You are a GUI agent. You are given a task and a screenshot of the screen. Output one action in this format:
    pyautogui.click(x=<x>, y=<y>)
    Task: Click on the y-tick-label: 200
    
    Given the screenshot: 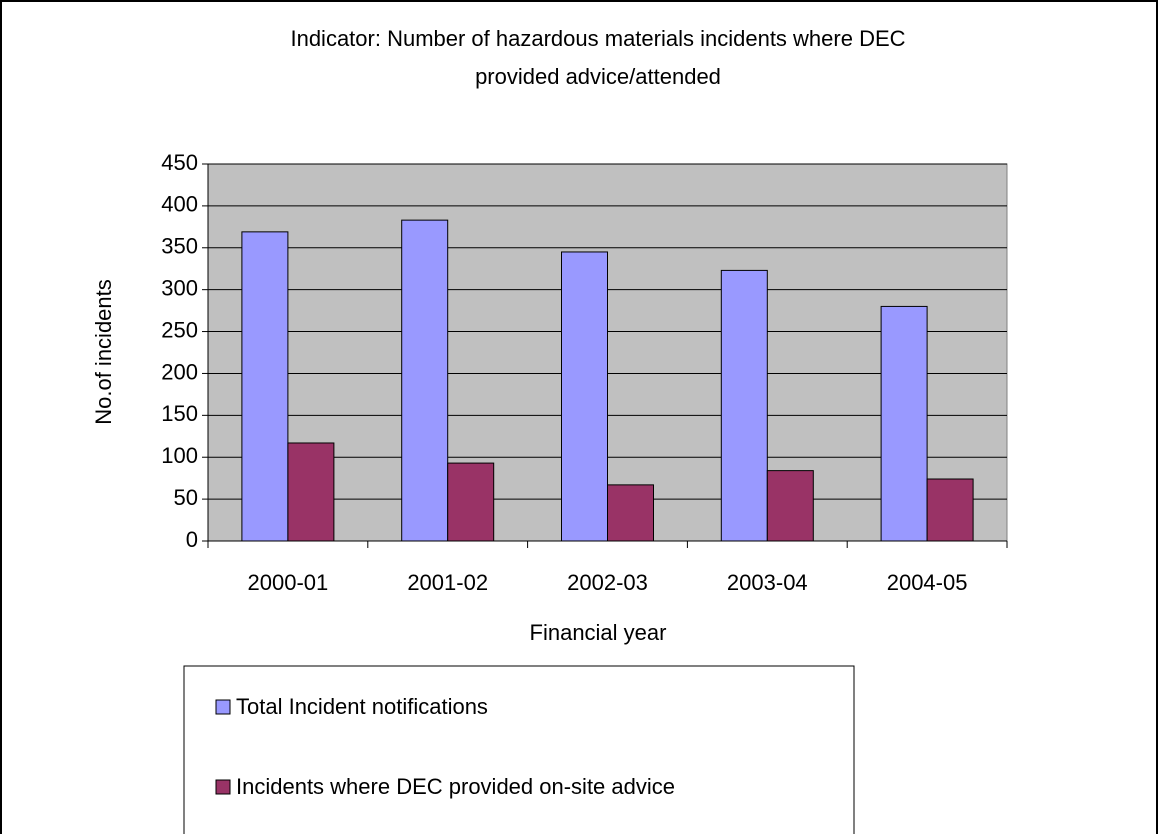 What is the action you would take?
    pyautogui.click(x=179, y=371)
    